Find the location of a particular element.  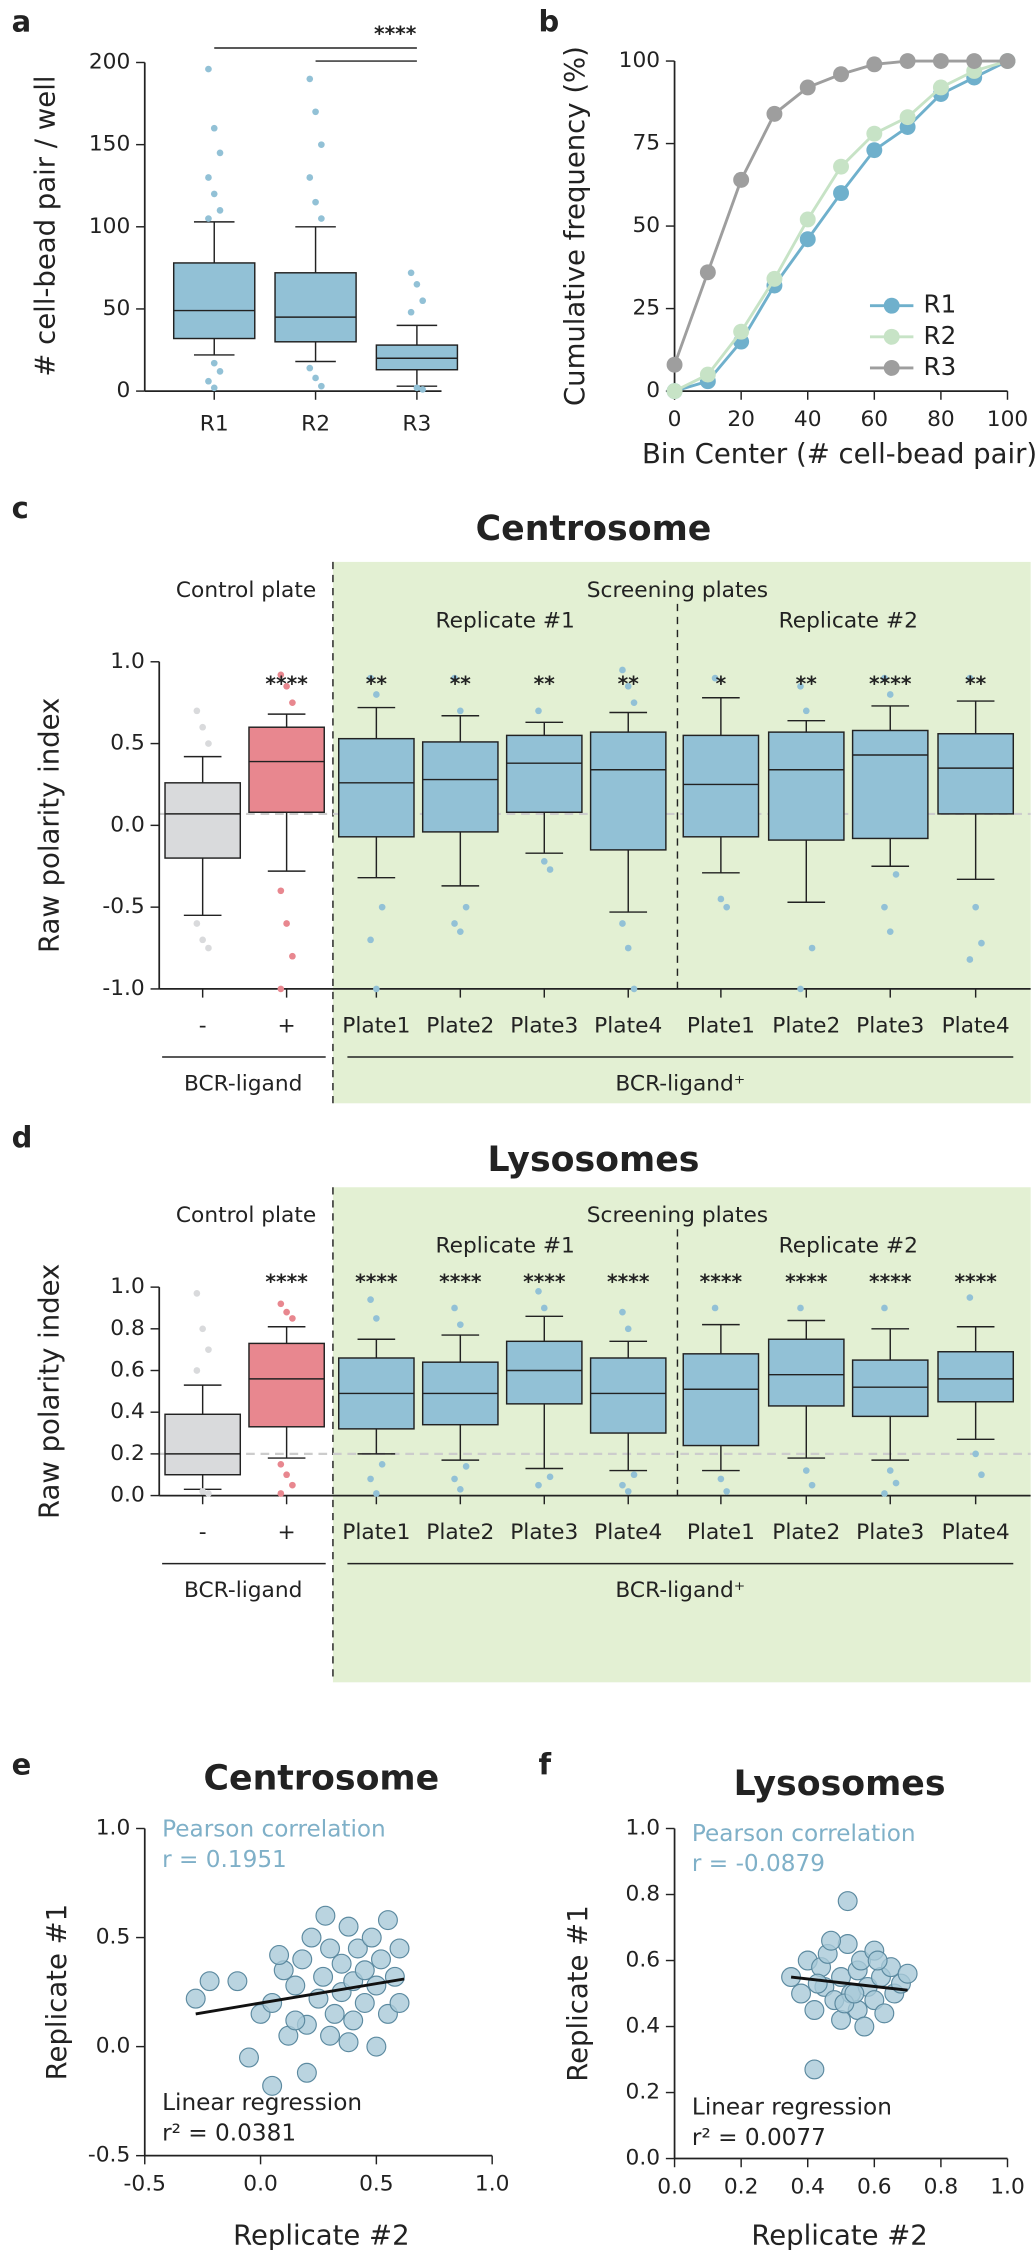

x-tick-label: 1.0 is located at coordinates (492, 2184).